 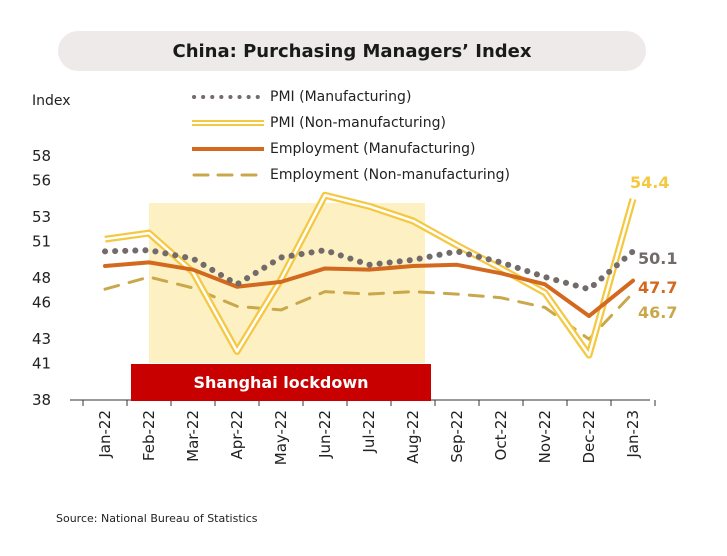 I want to click on y-tick-label: 41, so click(x=41, y=363).